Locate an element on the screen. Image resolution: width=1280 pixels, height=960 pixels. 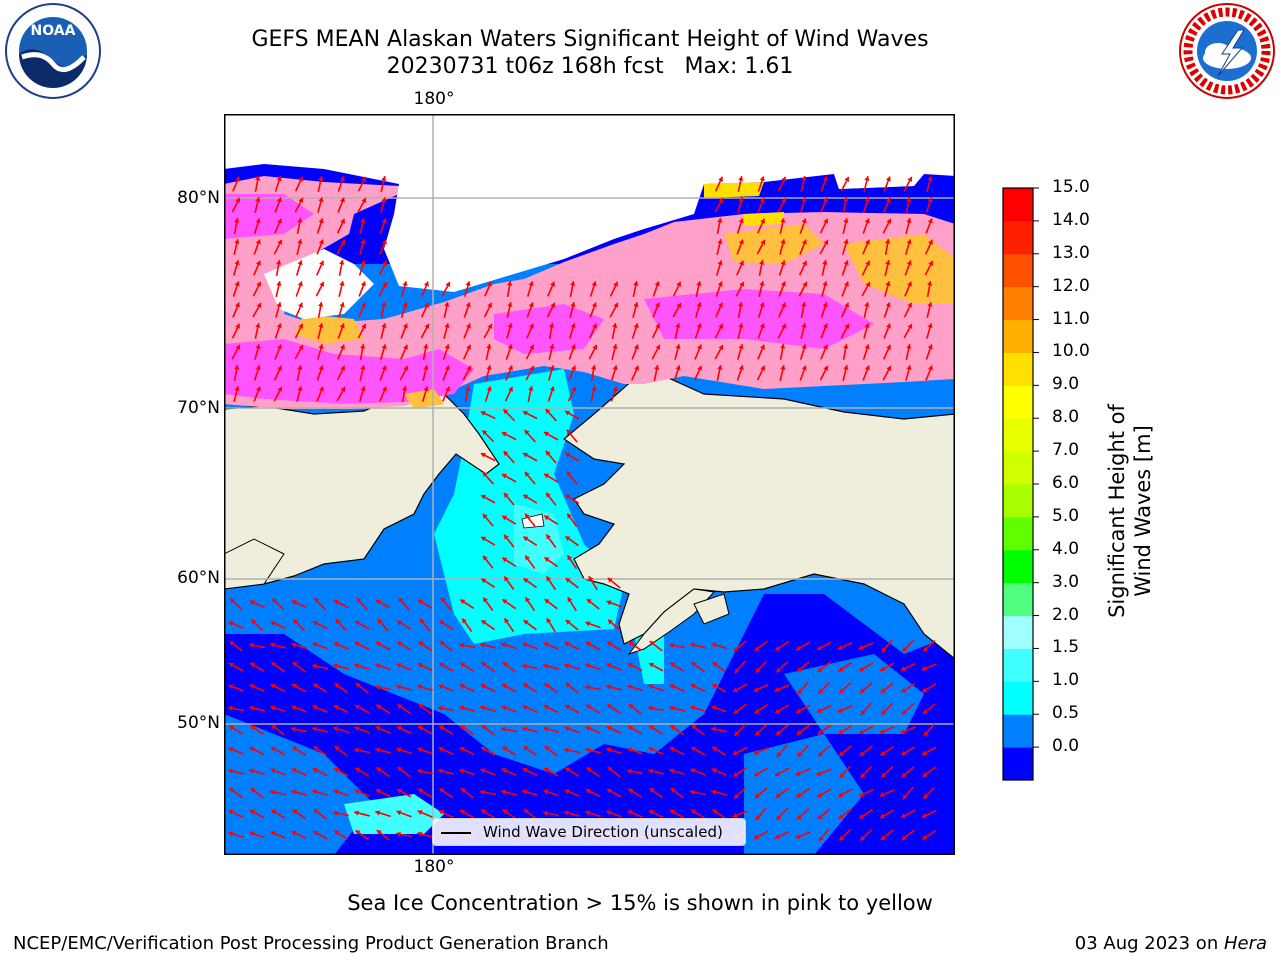
colorbar-tick-label: 10.0 is located at coordinates (1071, 351).